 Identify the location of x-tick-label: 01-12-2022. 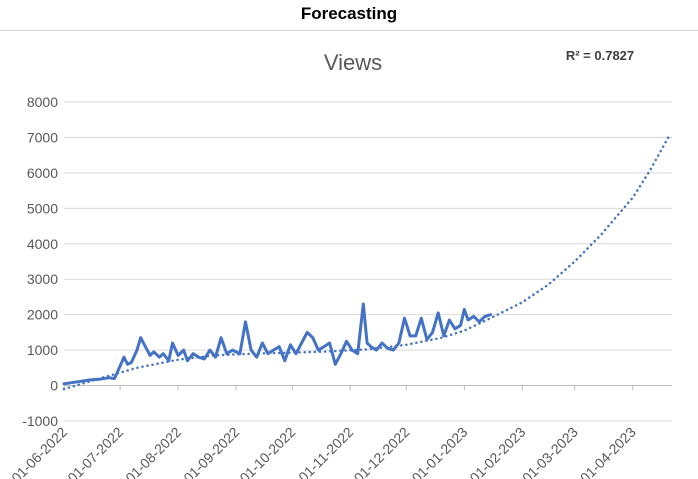
(382, 451).